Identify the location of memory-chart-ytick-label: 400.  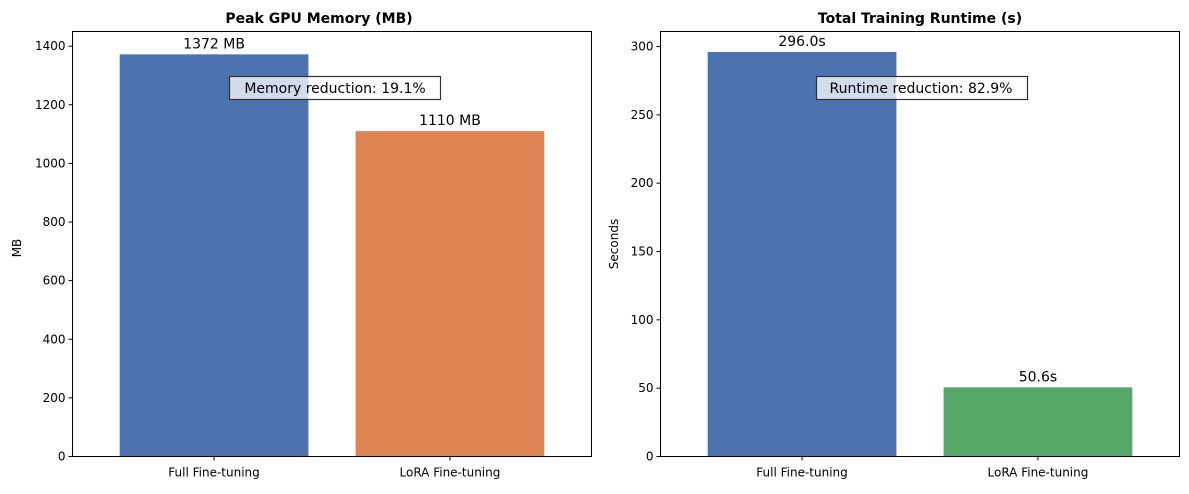
(54, 339).